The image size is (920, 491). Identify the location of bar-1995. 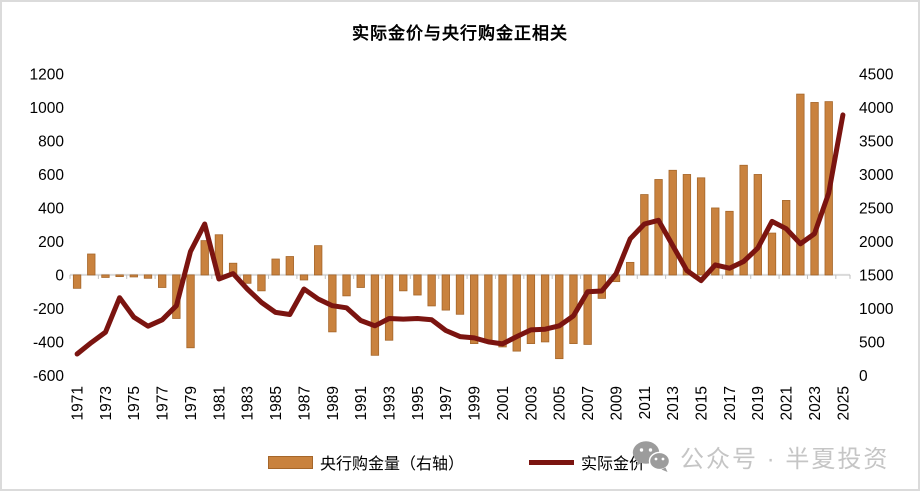
(417, 285).